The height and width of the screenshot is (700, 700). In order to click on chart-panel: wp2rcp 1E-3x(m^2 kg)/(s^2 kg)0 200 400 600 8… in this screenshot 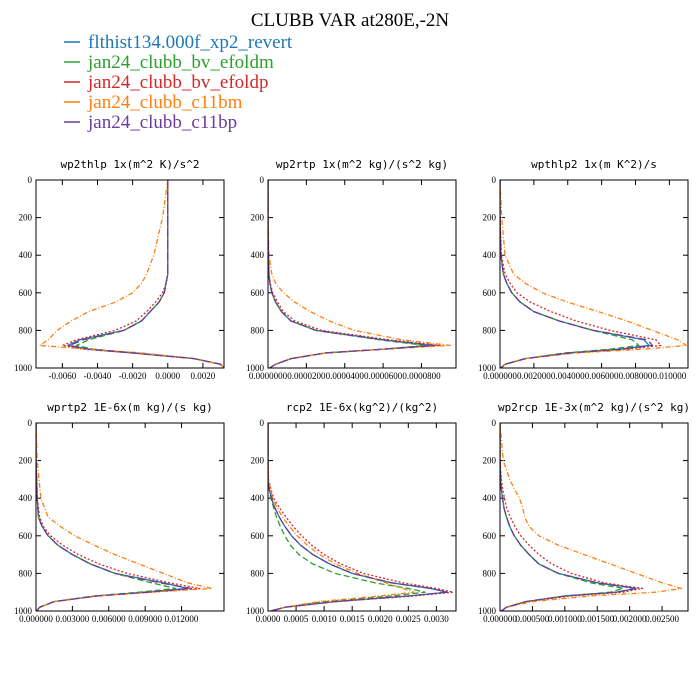, I will do `click(584, 512)`.